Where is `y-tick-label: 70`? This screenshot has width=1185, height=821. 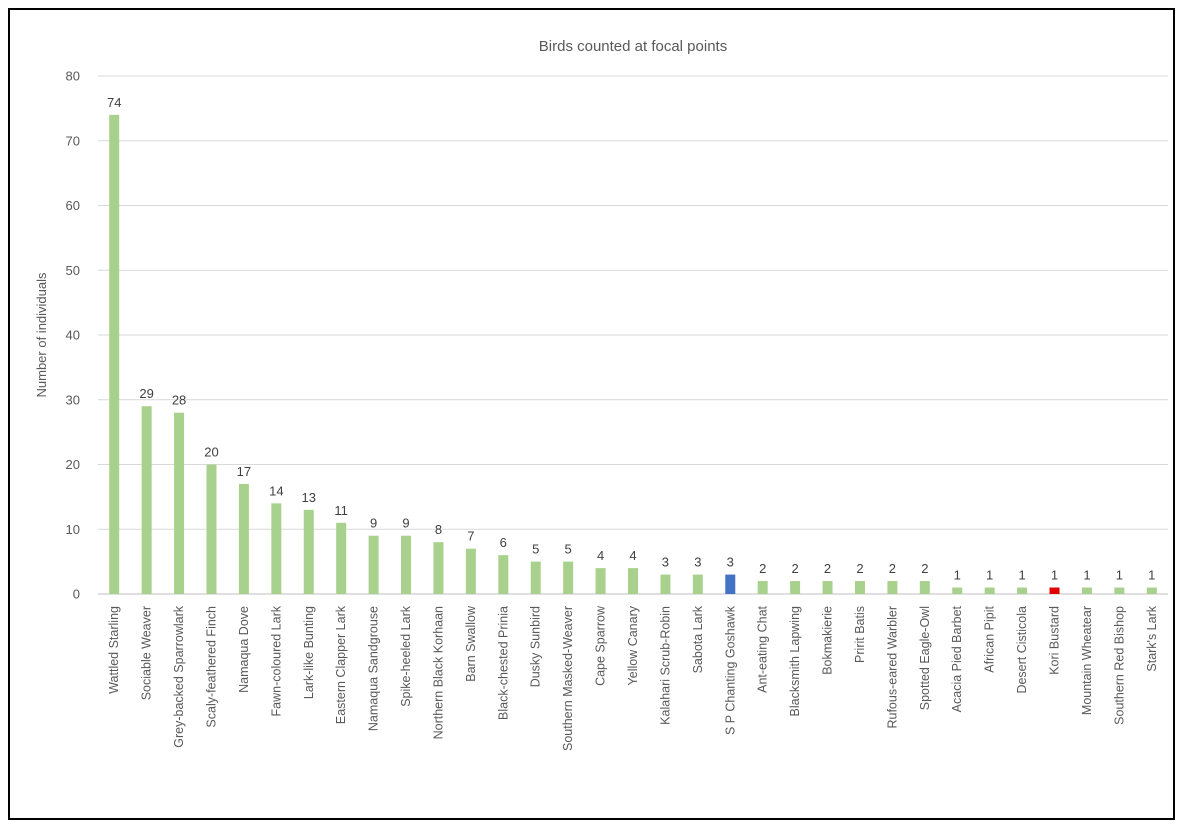
y-tick-label: 70 is located at coordinates (73, 140).